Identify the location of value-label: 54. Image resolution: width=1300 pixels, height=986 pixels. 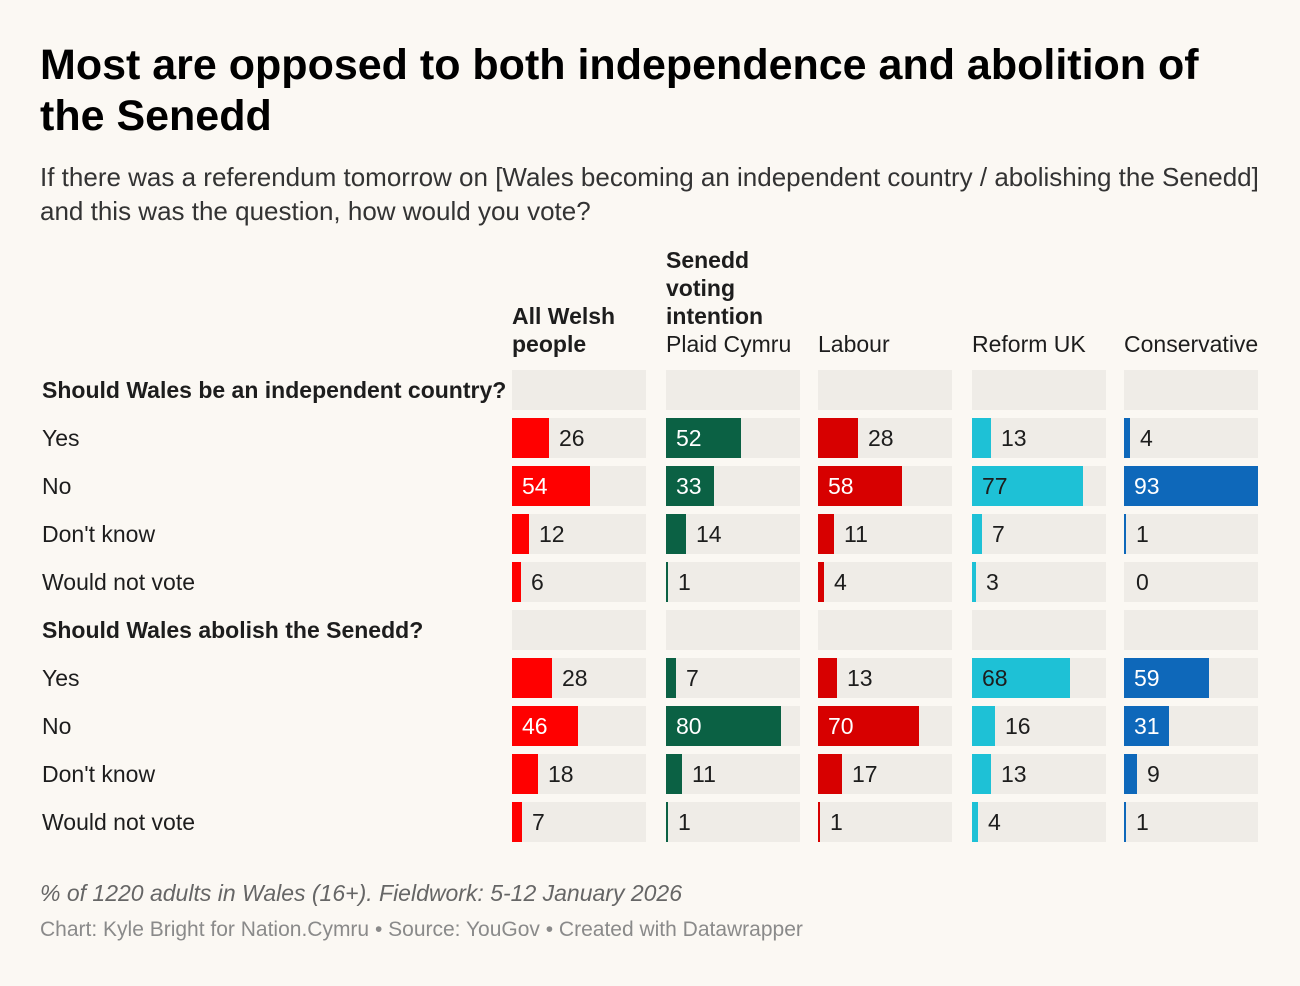
(535, 486).